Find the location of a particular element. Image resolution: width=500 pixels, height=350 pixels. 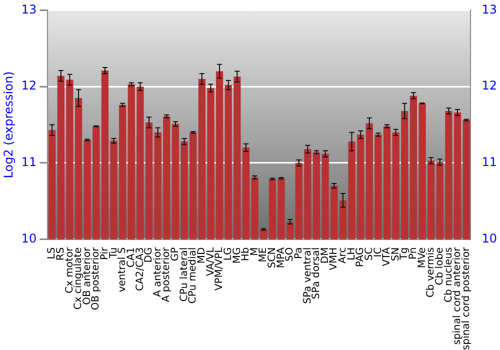

x-tick-label: SC is located at coordinates (369, 254).